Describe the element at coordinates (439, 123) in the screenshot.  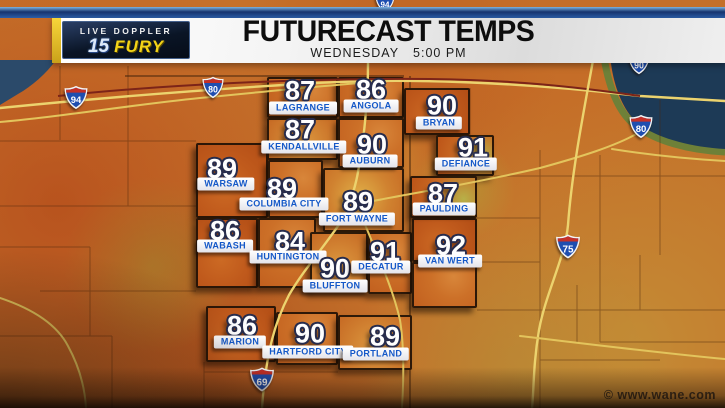
I see `city-label: BRYAN` at that location.